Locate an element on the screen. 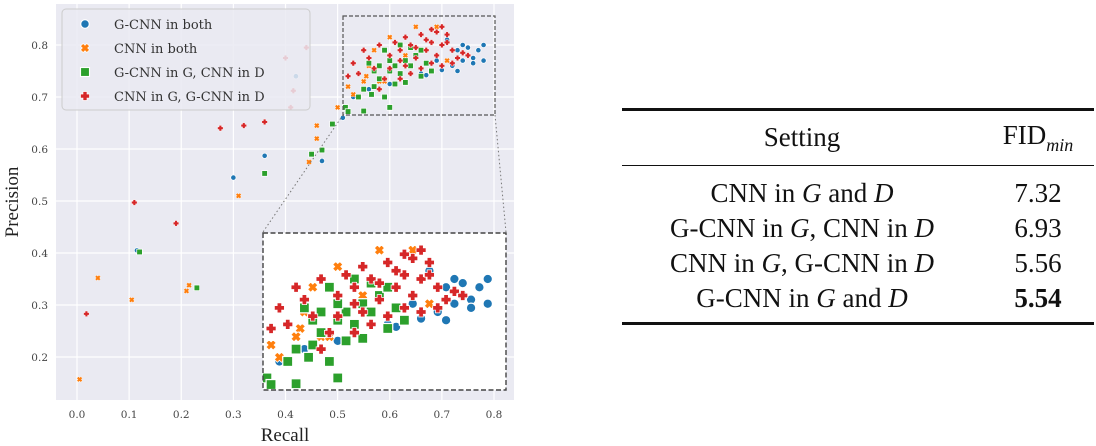 This screenshot has width=1096, height=446. x-tick: 0.4 is located at coordinates (285, 415).